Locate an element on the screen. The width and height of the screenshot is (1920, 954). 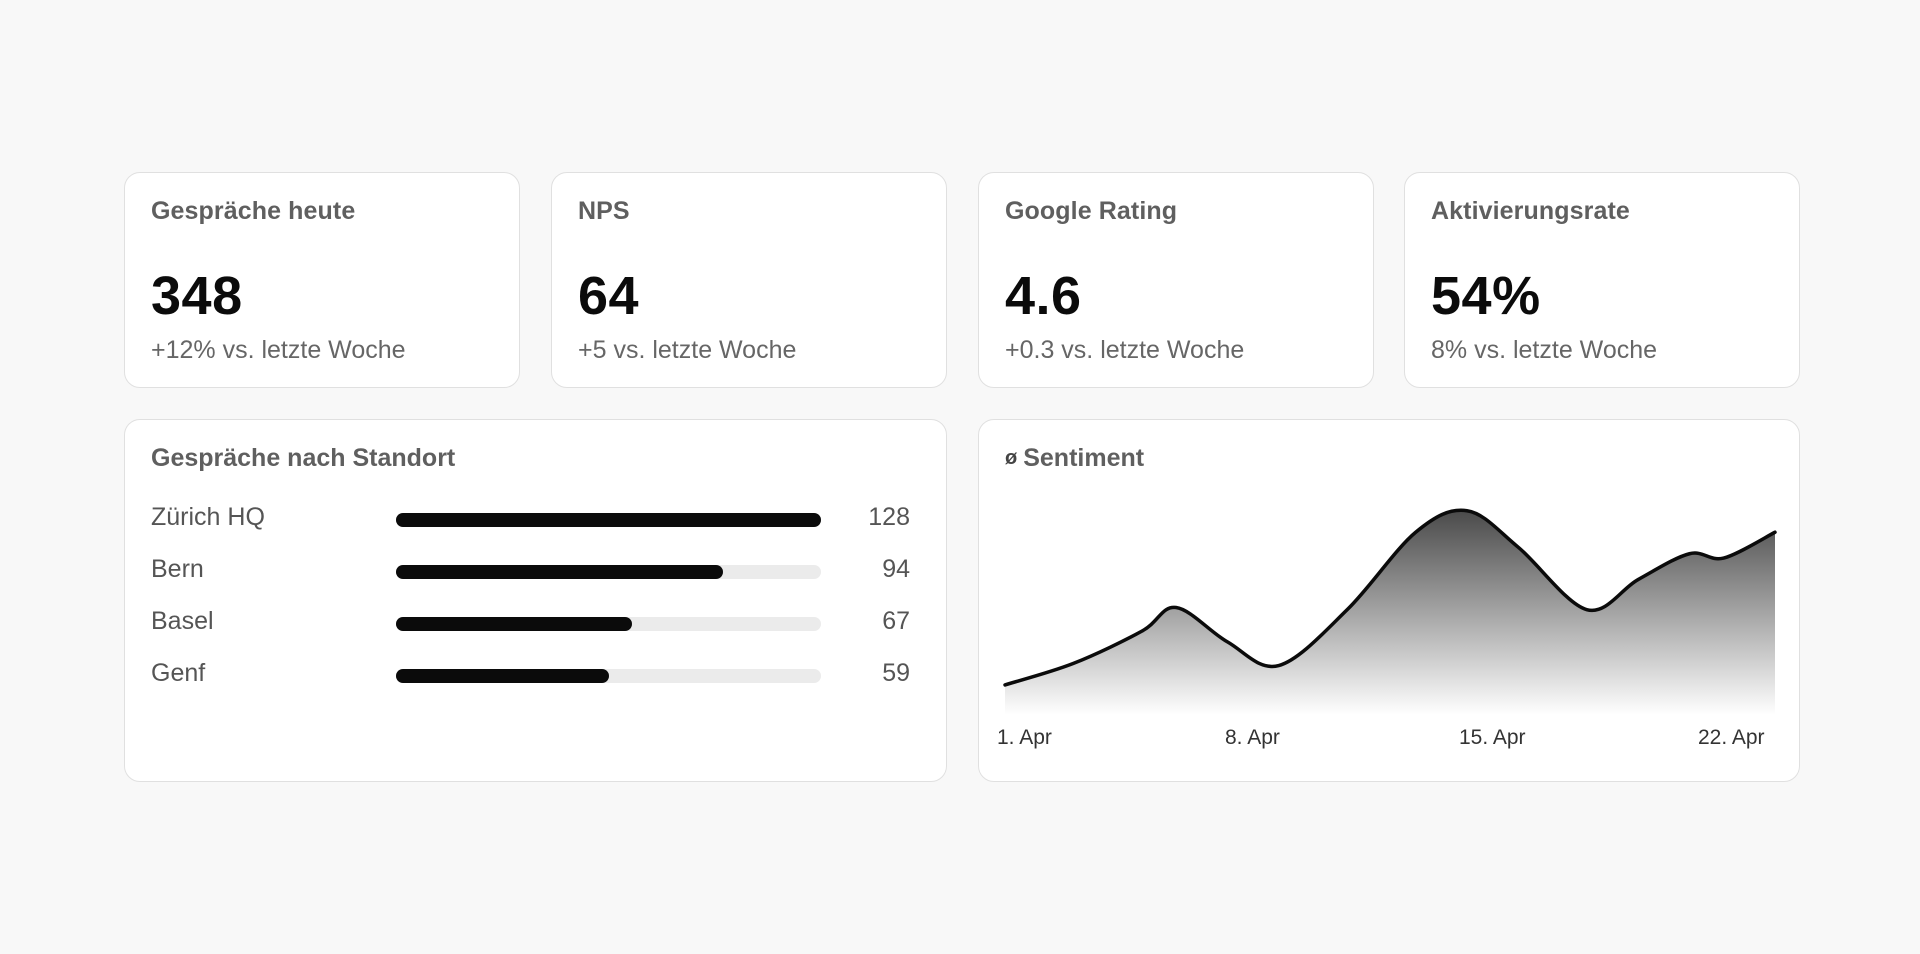
kpi-card-nps: NPS 64 +5 vs. letzte Woche is located at coordinates (749, 280).